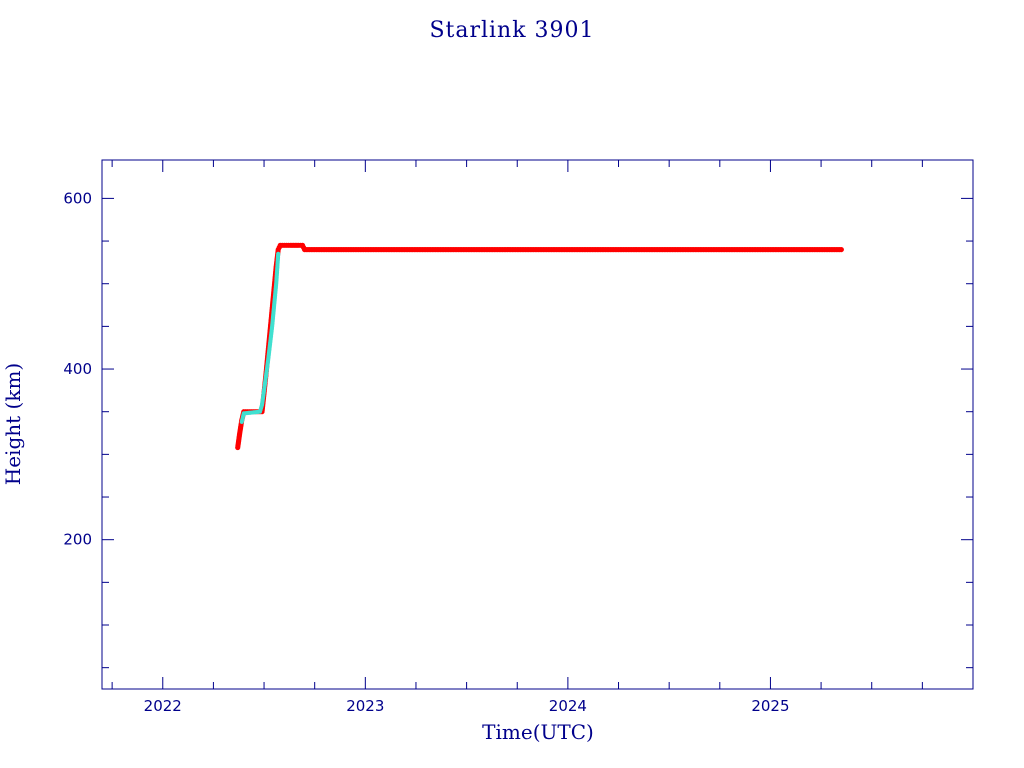 The height and width of the screenshot is (768, 1024). I want to click on y-tick-label: 600, so click(77, 198).